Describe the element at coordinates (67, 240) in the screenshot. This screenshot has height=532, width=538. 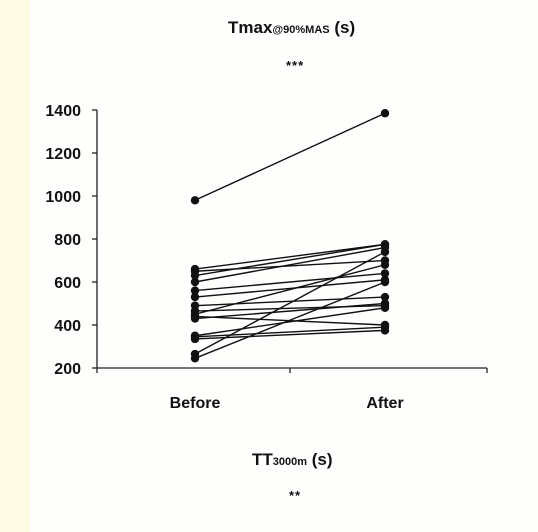
I see `y-tick-label: 800` at that location.